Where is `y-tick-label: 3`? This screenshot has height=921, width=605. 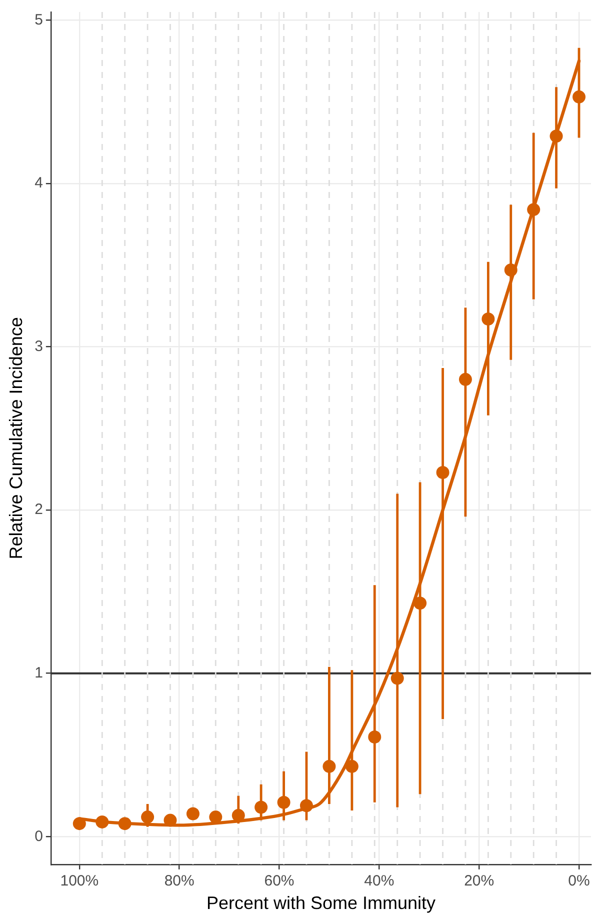
y-tick-label: 3 is located at coordinates (38, 346).